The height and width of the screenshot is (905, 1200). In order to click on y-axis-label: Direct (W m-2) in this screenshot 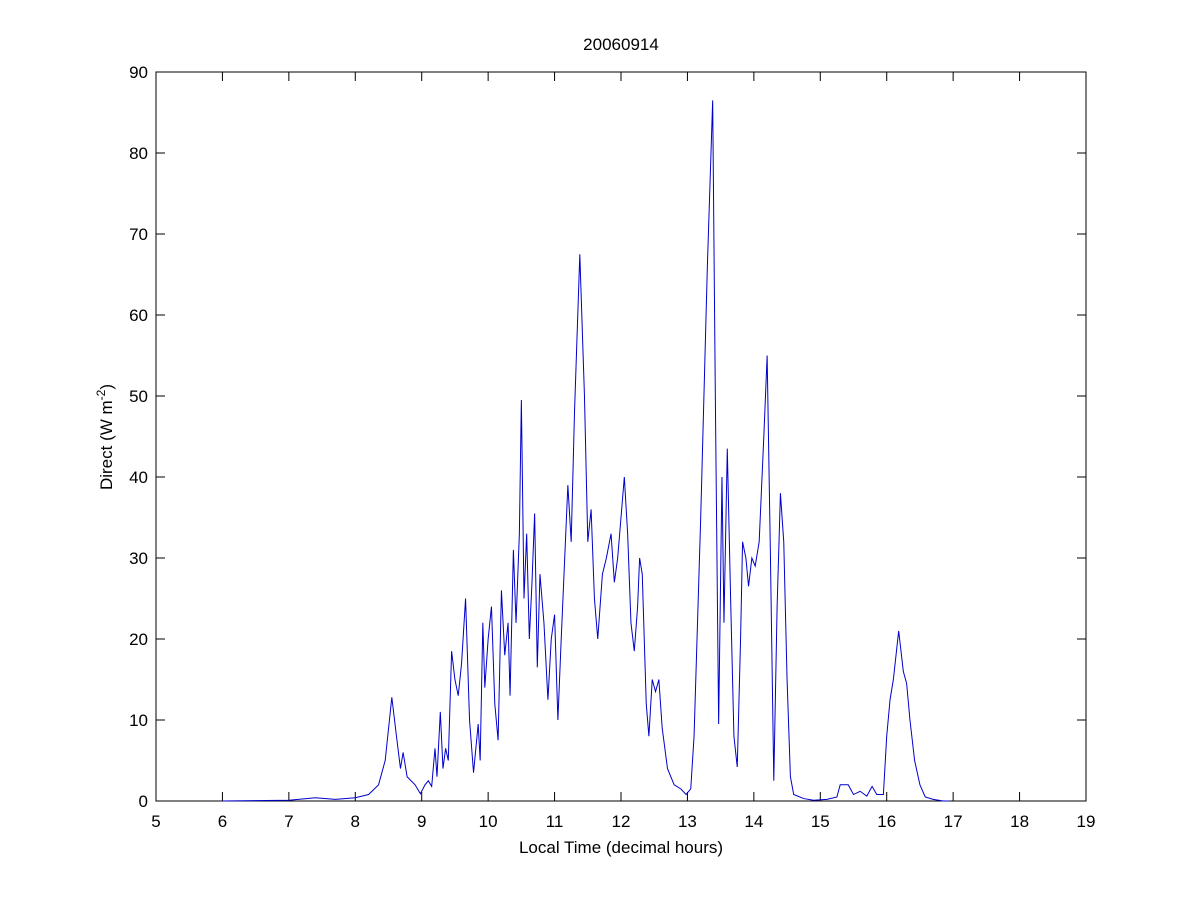, I will do `click(105, 437)`.